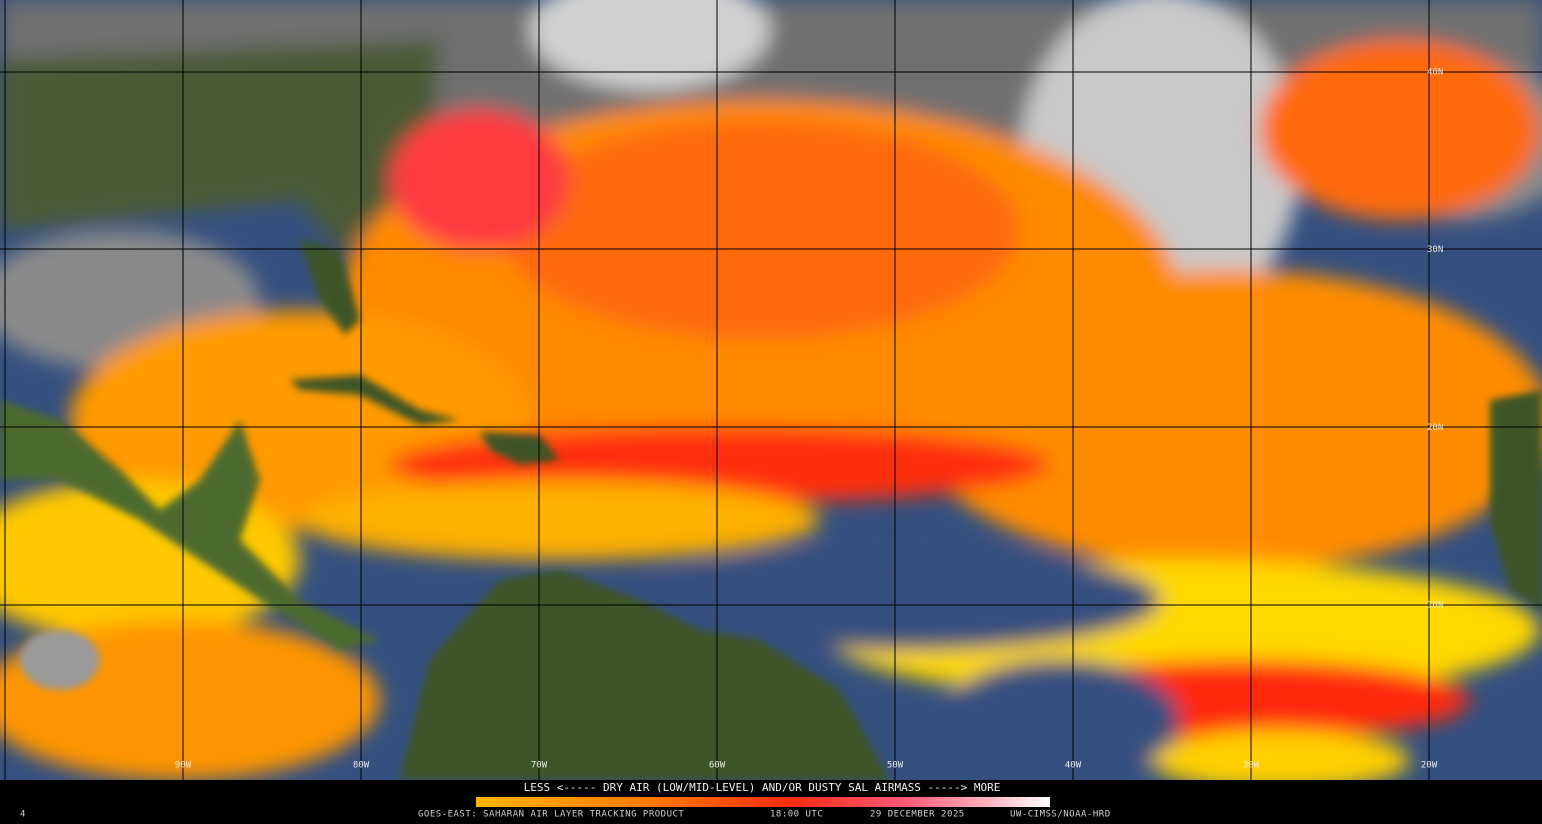 The height and width of the screenshot is (824, 1542). I want to click on latitude-labels: 40N 30N 20N 10N, so click(1435, 339).